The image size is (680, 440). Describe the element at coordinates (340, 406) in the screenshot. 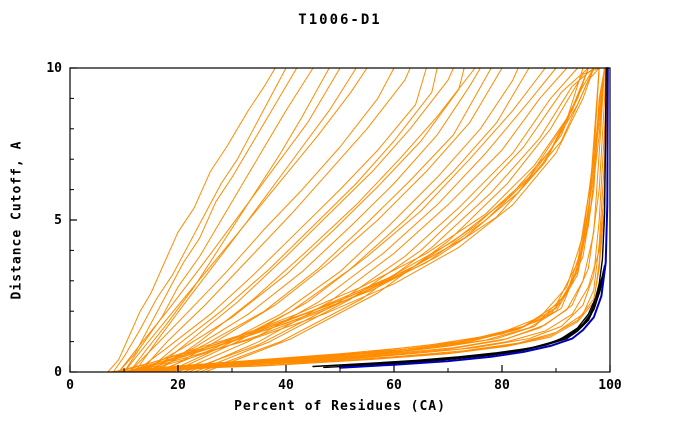

I see `x-axis-label: Percent of Residues (CA)` at that location.